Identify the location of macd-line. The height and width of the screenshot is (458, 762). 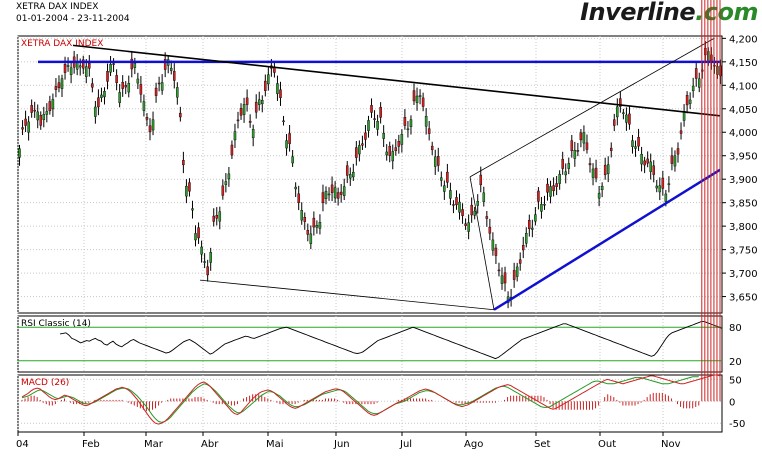
(371, 399).